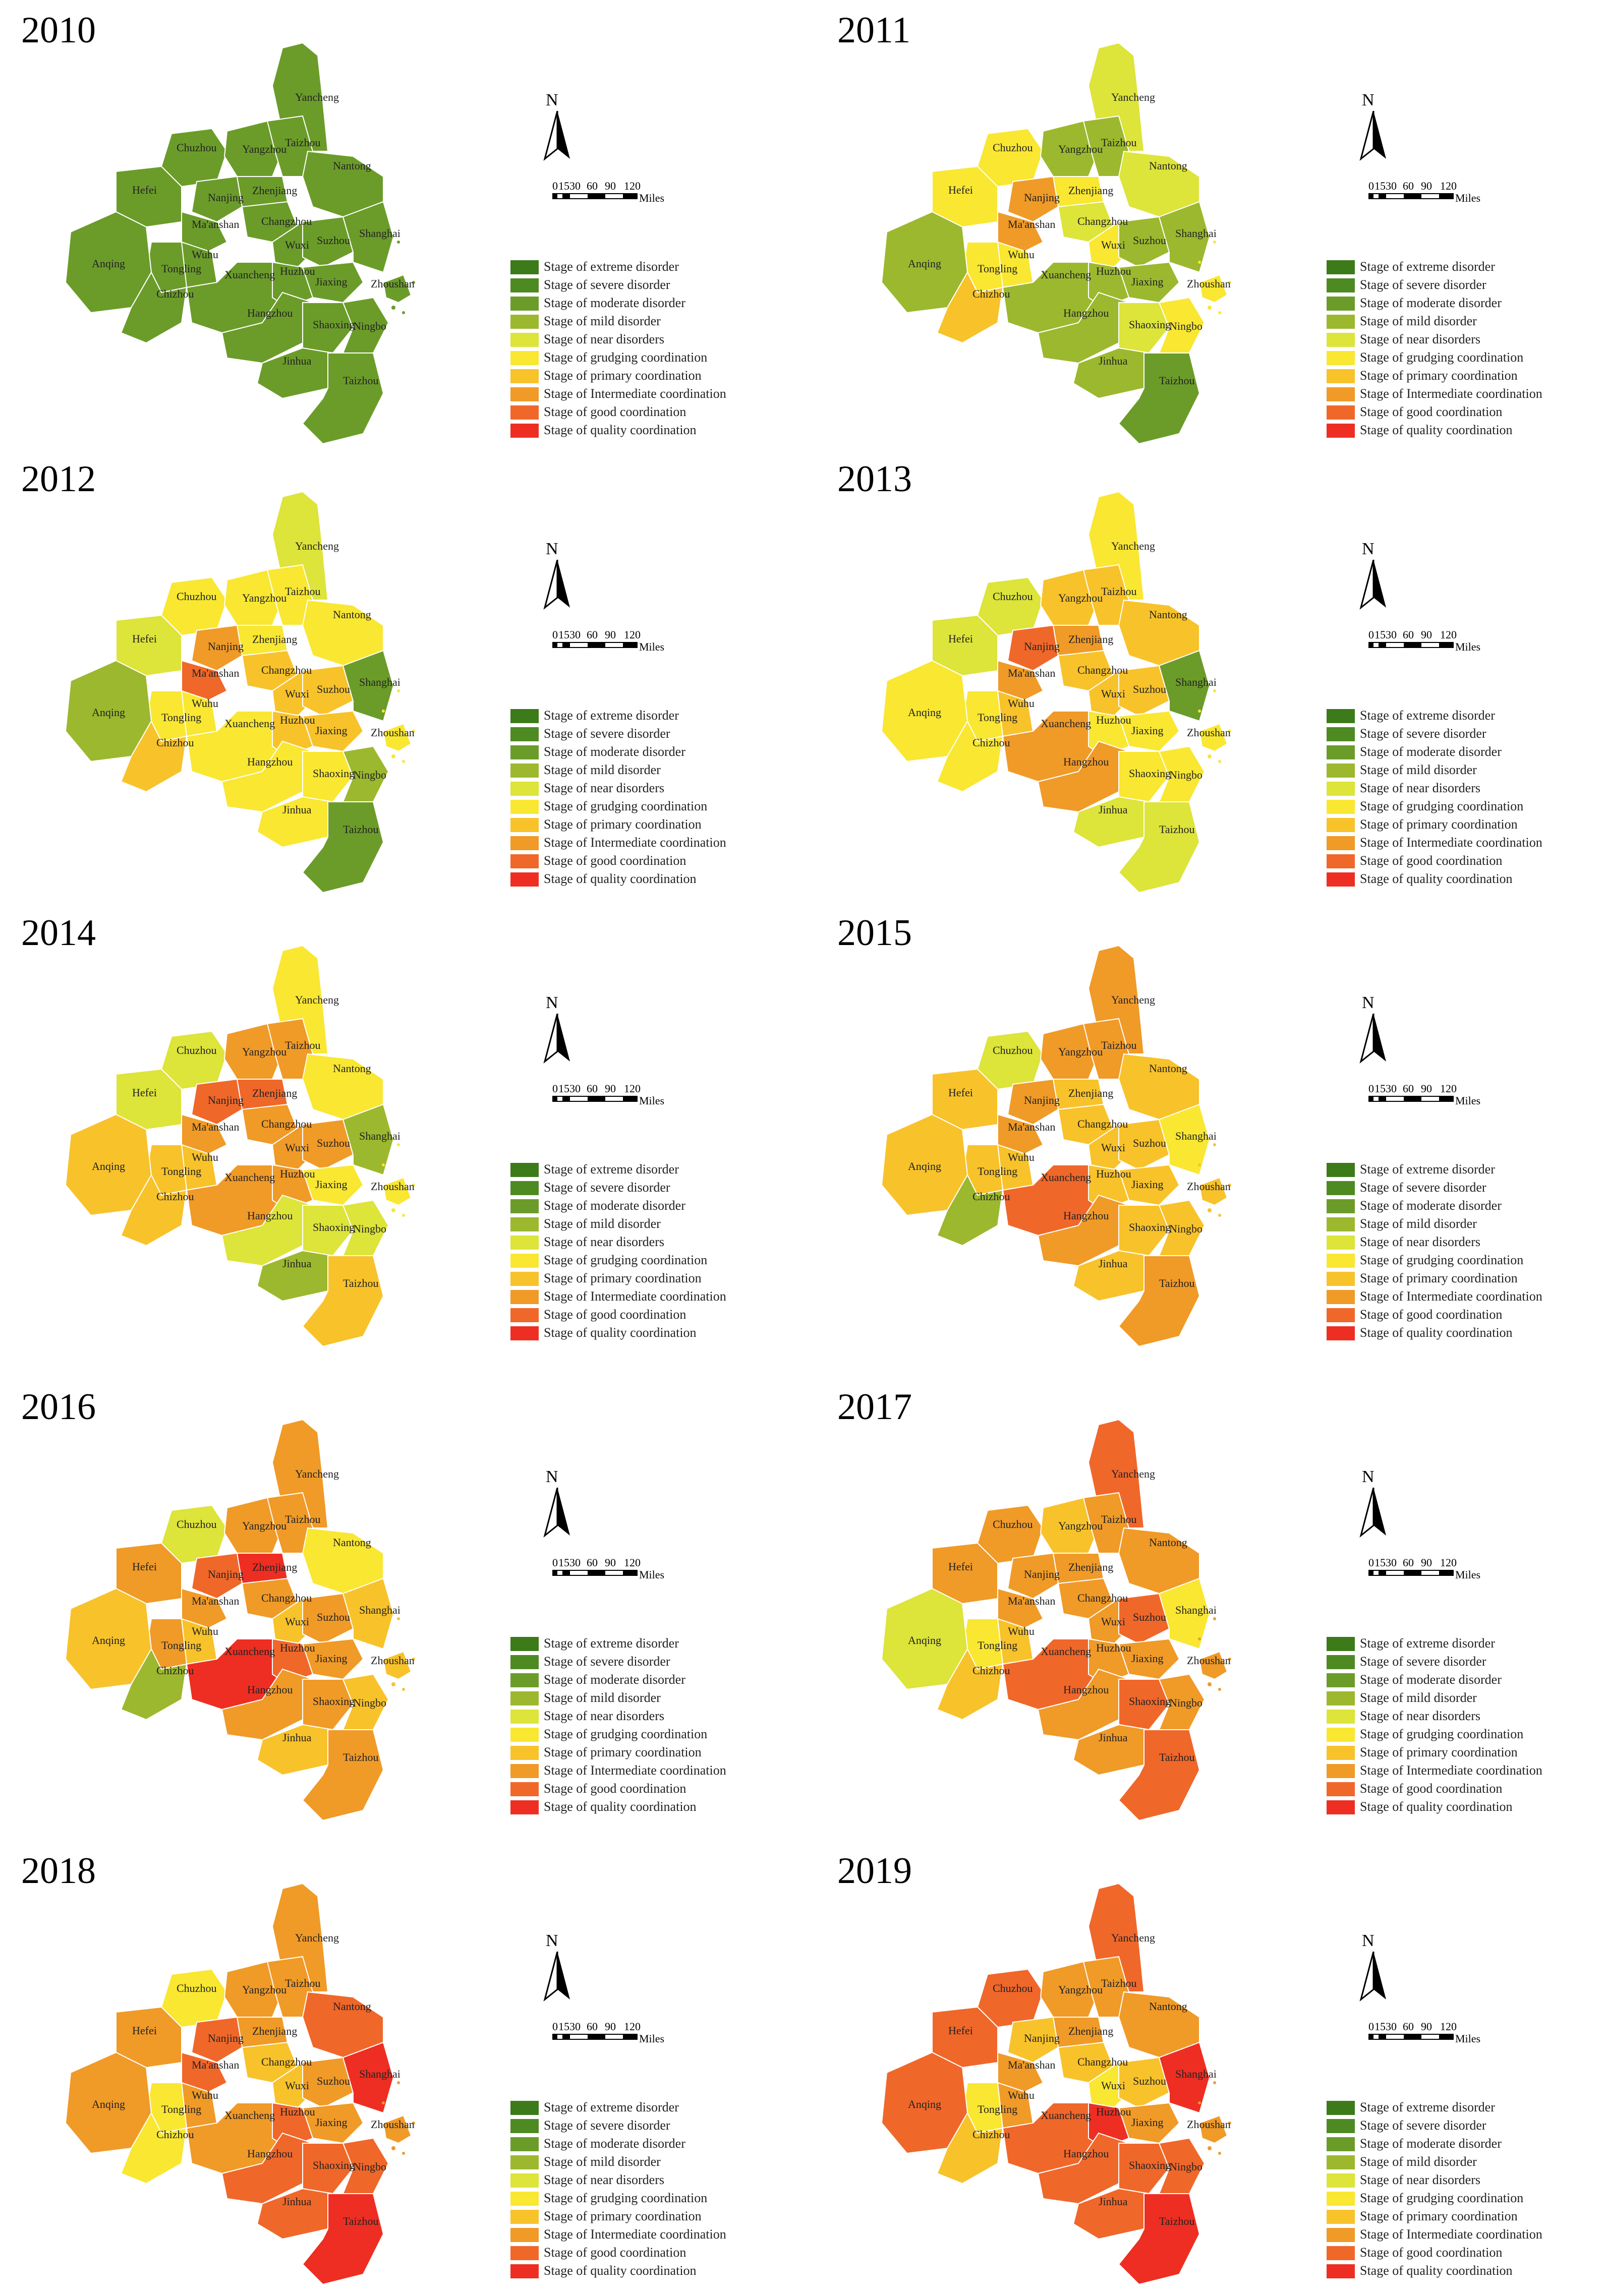 The width and height of the screenshot is (1604, 2296). What do you see at coordinates (610, 634) in the screenshot?
I see `scale-tick: 90` at bounding box center [610, 634].